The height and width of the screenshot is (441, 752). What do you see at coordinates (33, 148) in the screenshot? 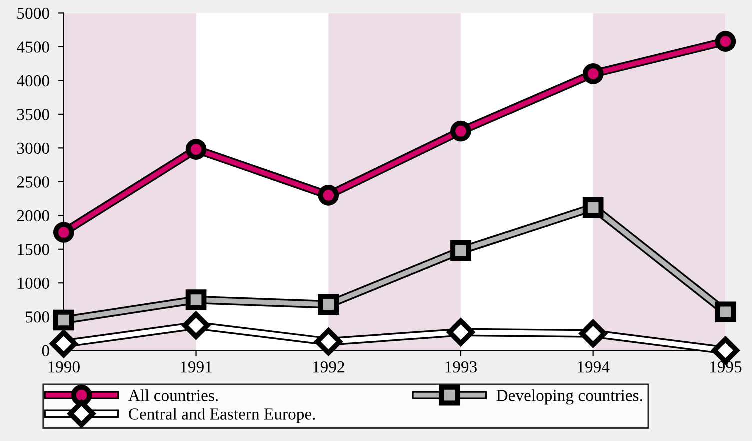
I see `y-tick-label: 3000` at bounding box center [33, 148].